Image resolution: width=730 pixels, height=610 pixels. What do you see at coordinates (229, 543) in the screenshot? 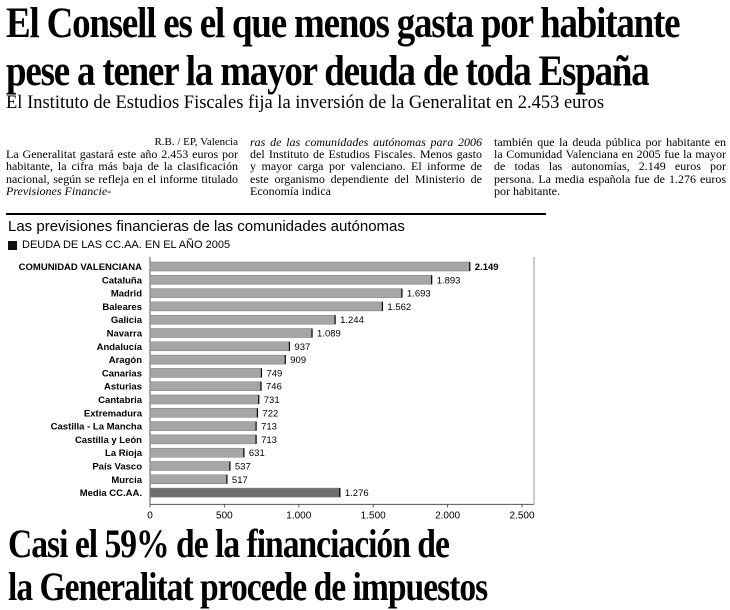
I see `bottom-headline-line-1: Casi el 59% de la financiación de` at bounding box center [229, 543].